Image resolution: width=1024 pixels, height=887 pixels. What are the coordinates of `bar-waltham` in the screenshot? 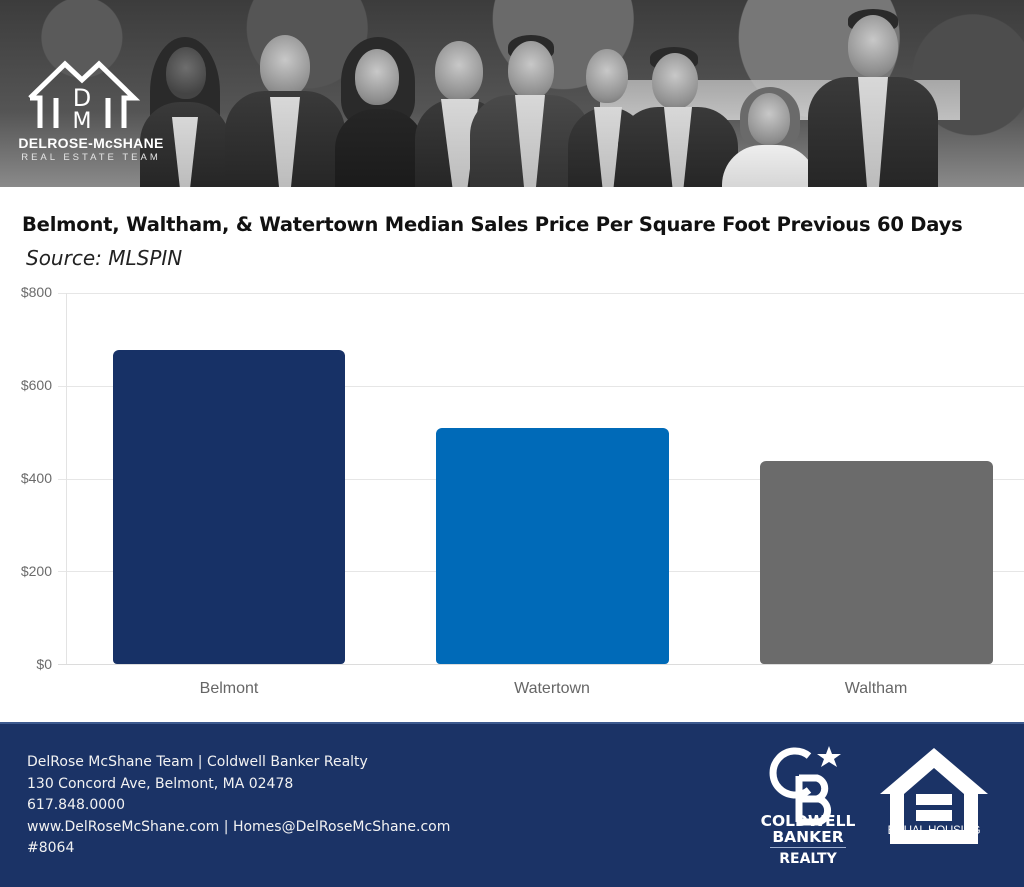 It's located at (876, 562).